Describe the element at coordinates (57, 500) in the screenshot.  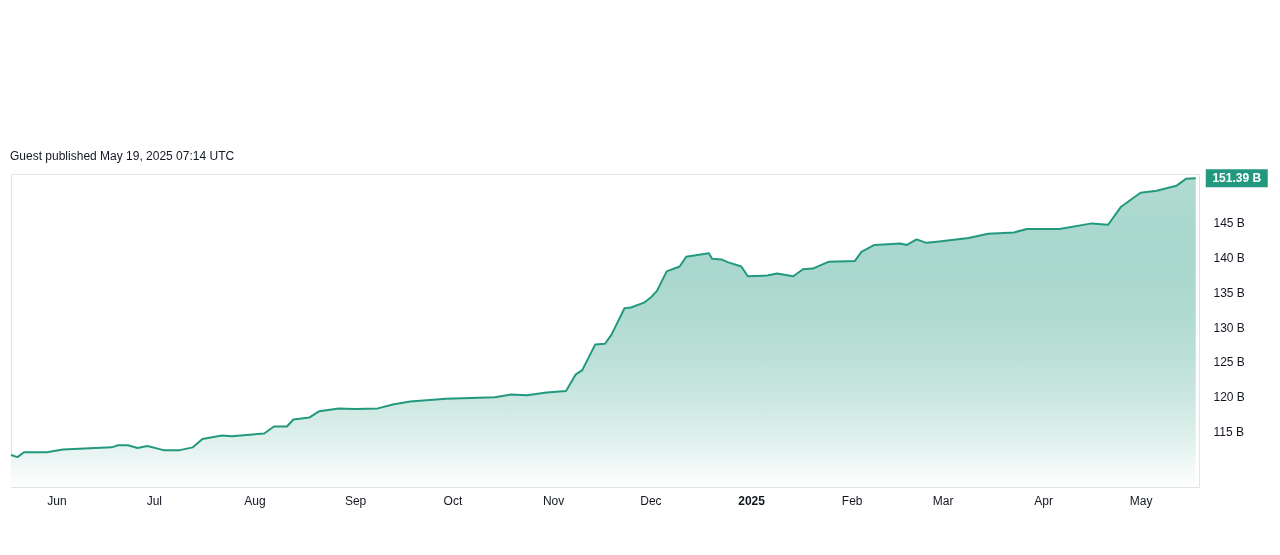
I see `x-tick-label: Jun` at that location.